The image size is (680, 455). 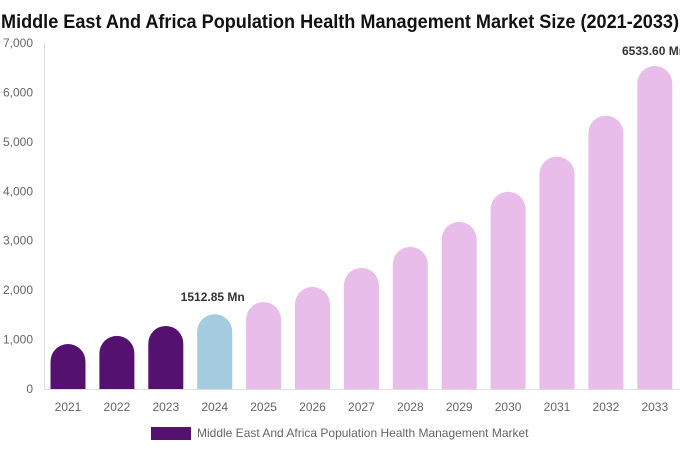 I want to click on data-label: 1512.85 Mn, so click(x=213, y=297).